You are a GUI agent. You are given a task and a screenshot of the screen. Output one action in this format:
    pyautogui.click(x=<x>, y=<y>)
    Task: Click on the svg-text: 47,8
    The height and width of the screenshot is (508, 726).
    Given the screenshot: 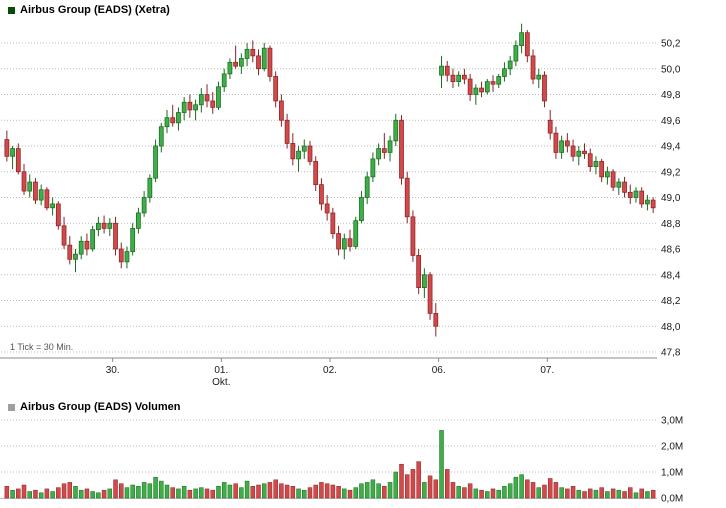 What is the action you would take?
    pyautogui.click(x=671, y=353)
    